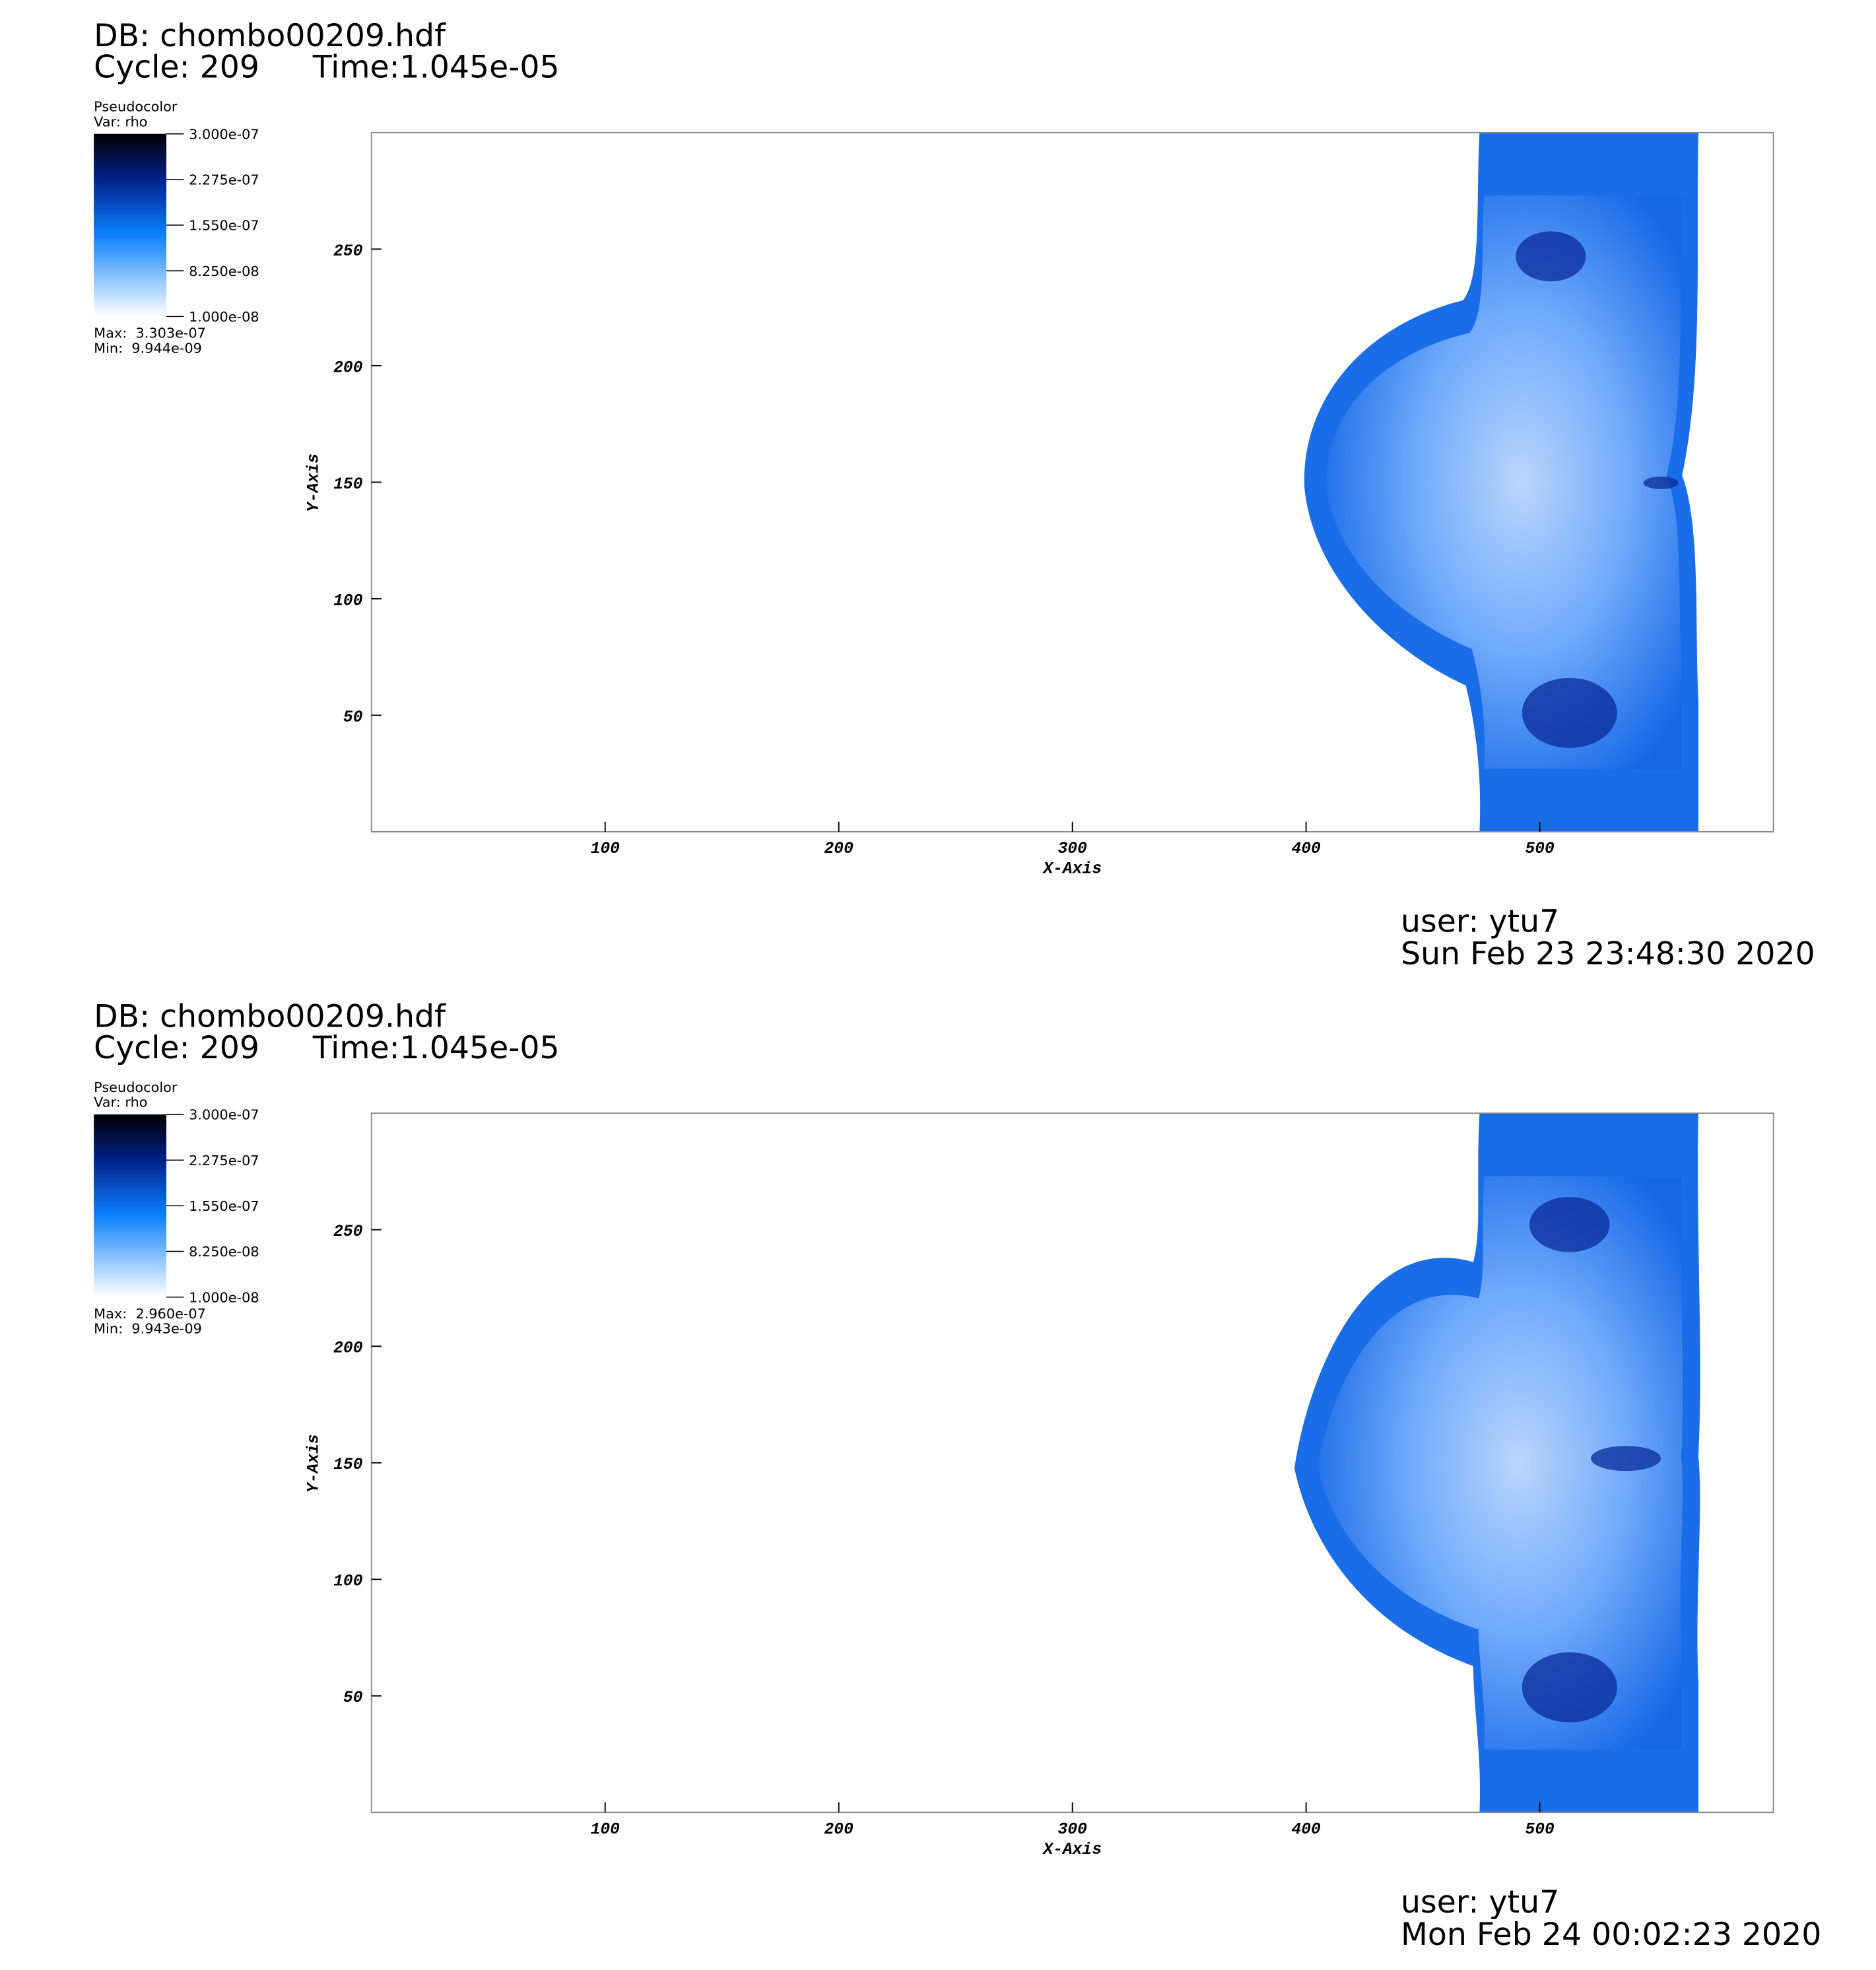 The width and height of the screenshot is (1876, 1970). What do you see at coordinates (148, 348) in the screenshot?
I see `min-value: Min: 9.944e-09` at bounding box center [148, 348].